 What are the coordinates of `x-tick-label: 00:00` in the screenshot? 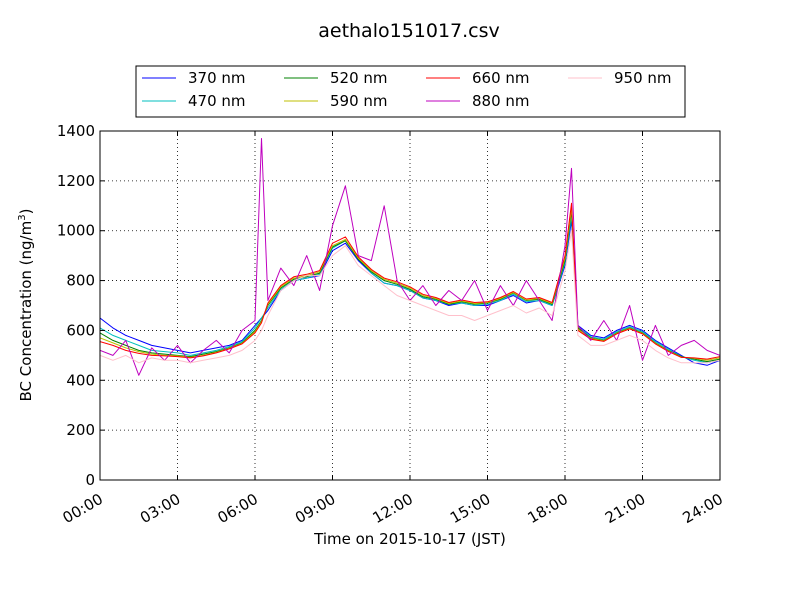 It's located at (83, 508).